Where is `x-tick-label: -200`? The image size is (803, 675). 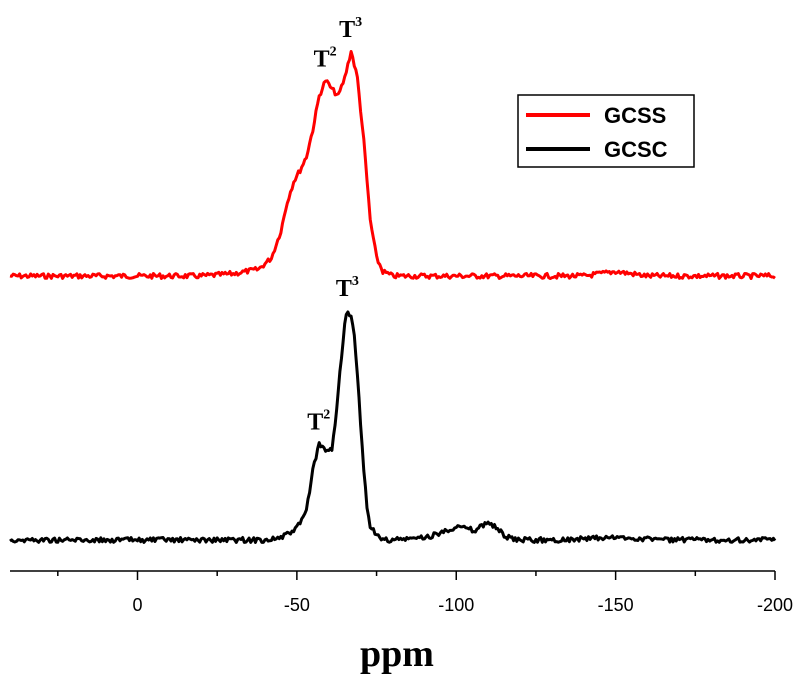
x-tick-label: -200 is located at coordinates (775, 605).